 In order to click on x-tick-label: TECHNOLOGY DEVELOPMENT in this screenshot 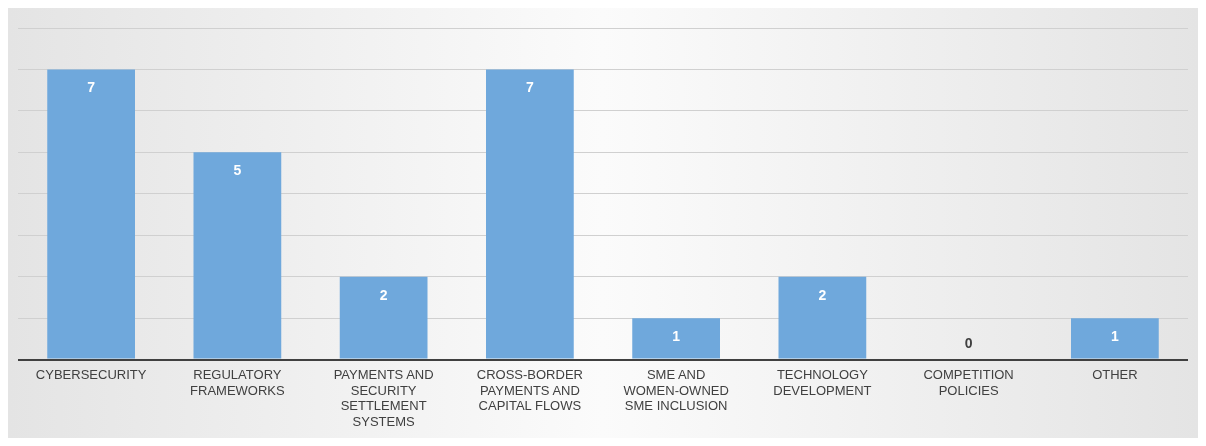, I will do `click(822, 382)`.